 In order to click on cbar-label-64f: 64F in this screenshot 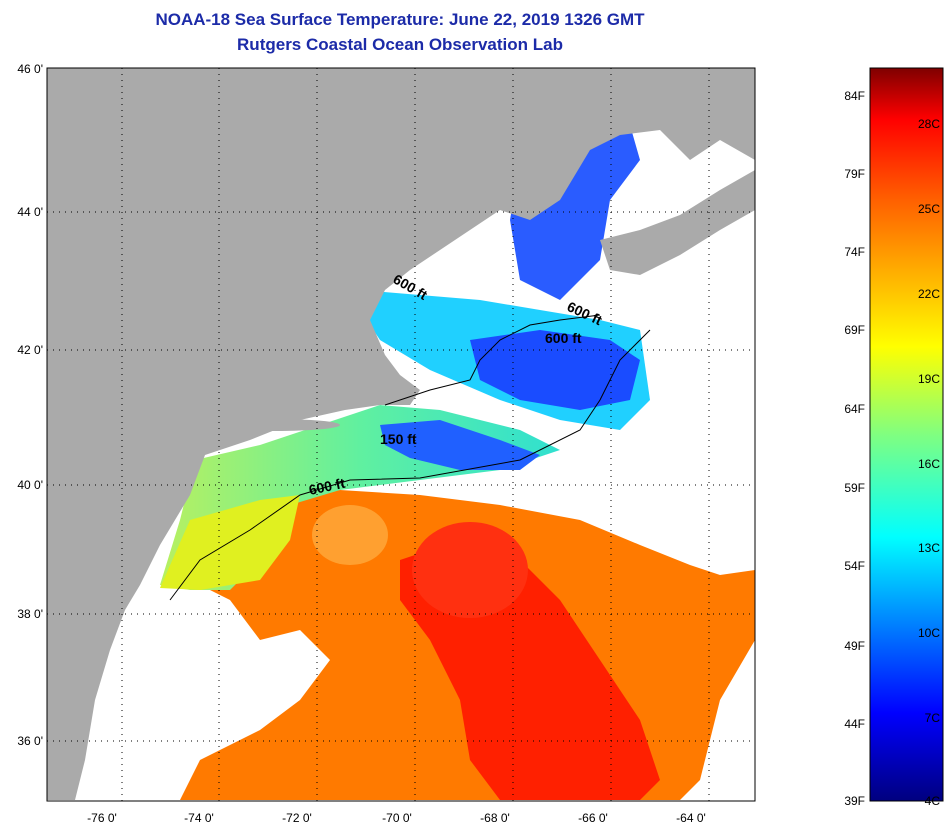, I will do `click(854, 409)`.